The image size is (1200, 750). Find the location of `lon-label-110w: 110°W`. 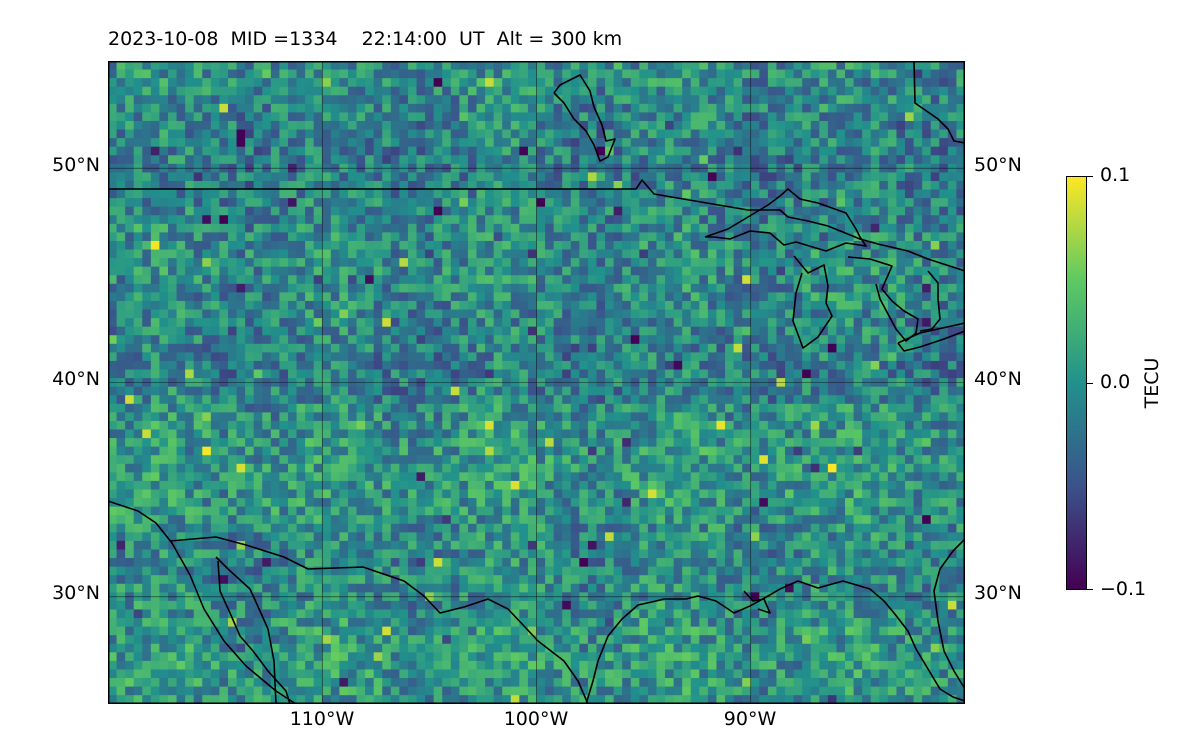

lon-label-110w: 110°W is located at coordinates (322, 719).